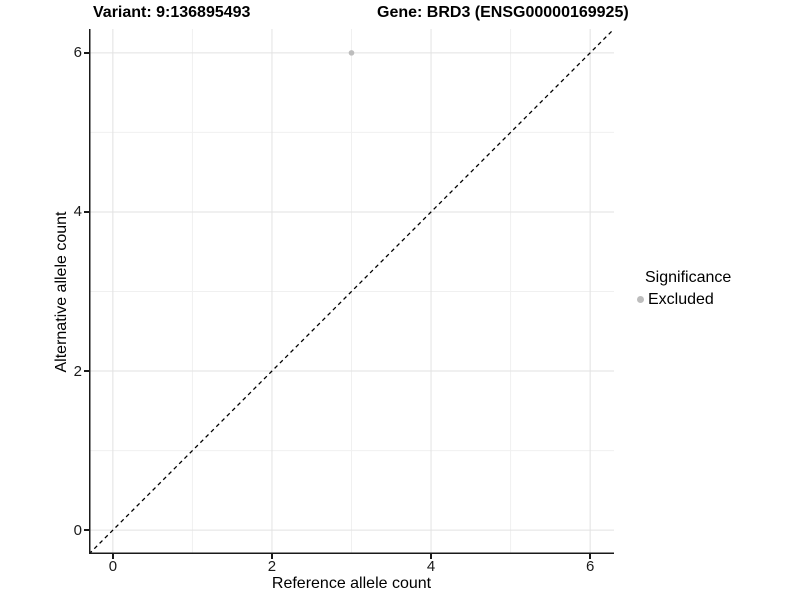 The height and width of the screenshot is (600, 800). I want to click on legend-item-label: Excluded, so click(681, 299).